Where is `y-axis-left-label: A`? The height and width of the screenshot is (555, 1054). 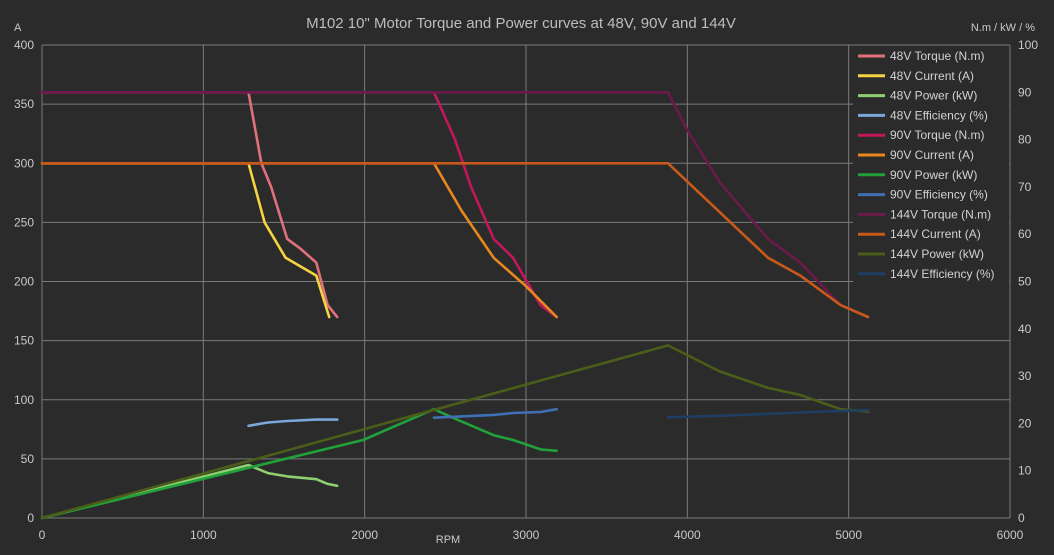 y-axis-left-label: A is located at coordinates (18, 28).